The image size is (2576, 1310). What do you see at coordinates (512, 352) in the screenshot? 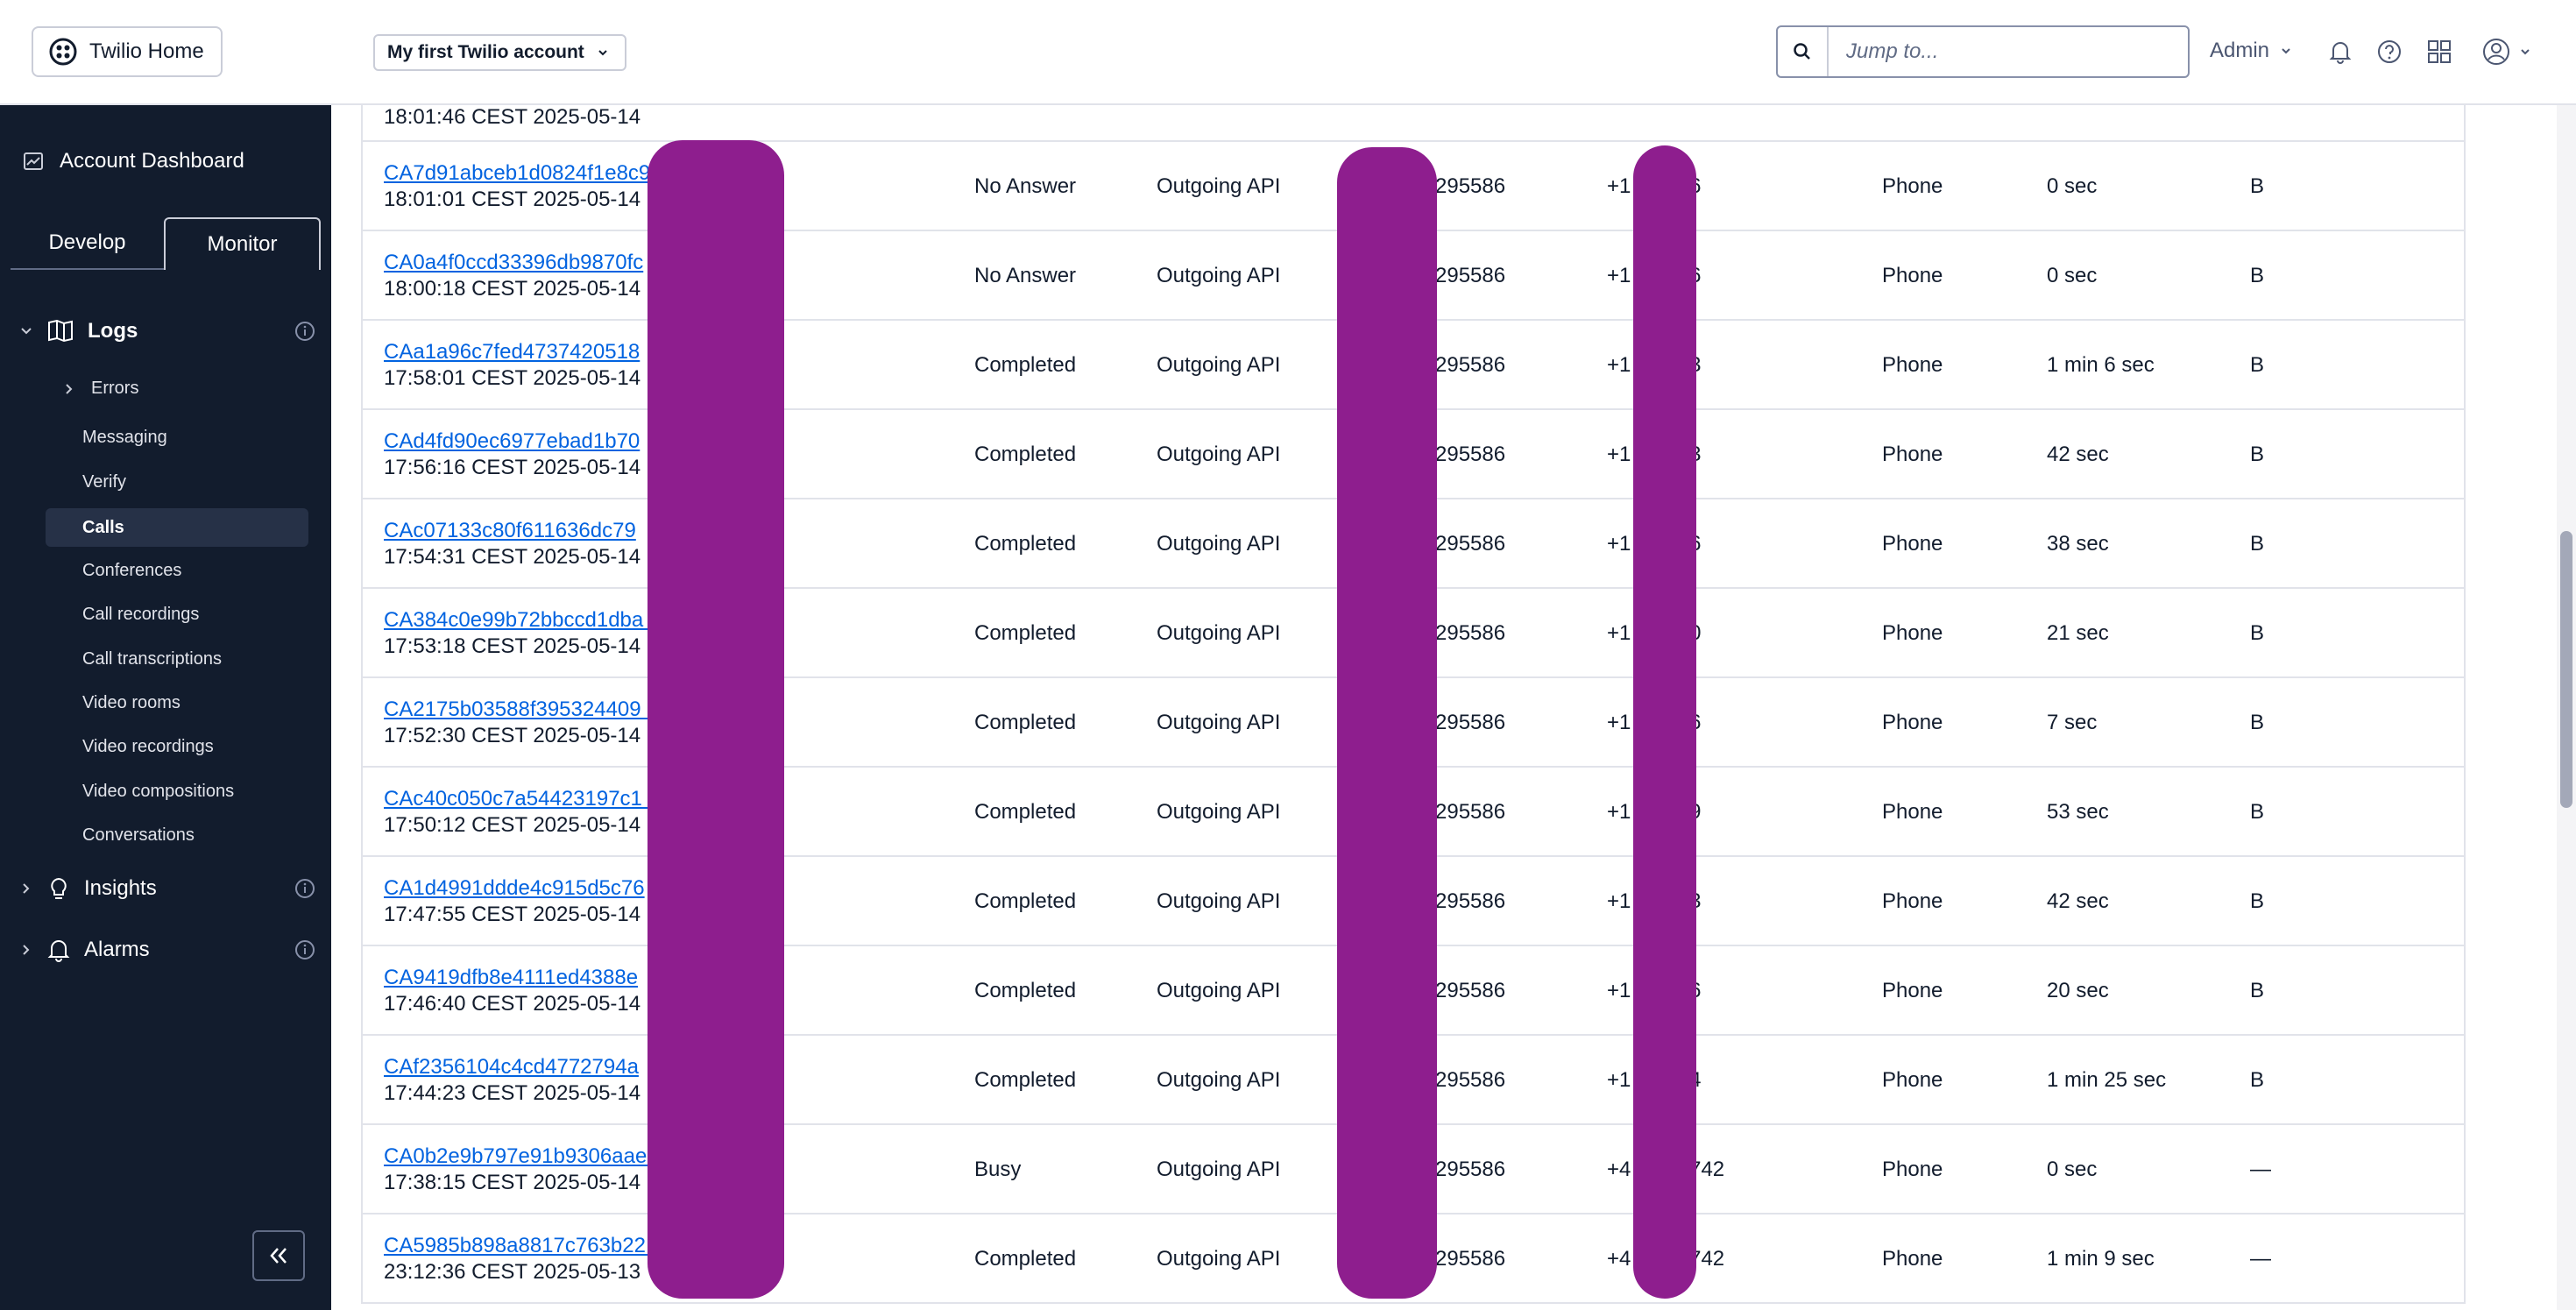
I see `call-sid-link: CAa1a96c7fed4737420518` at bounding box center [512, 352].